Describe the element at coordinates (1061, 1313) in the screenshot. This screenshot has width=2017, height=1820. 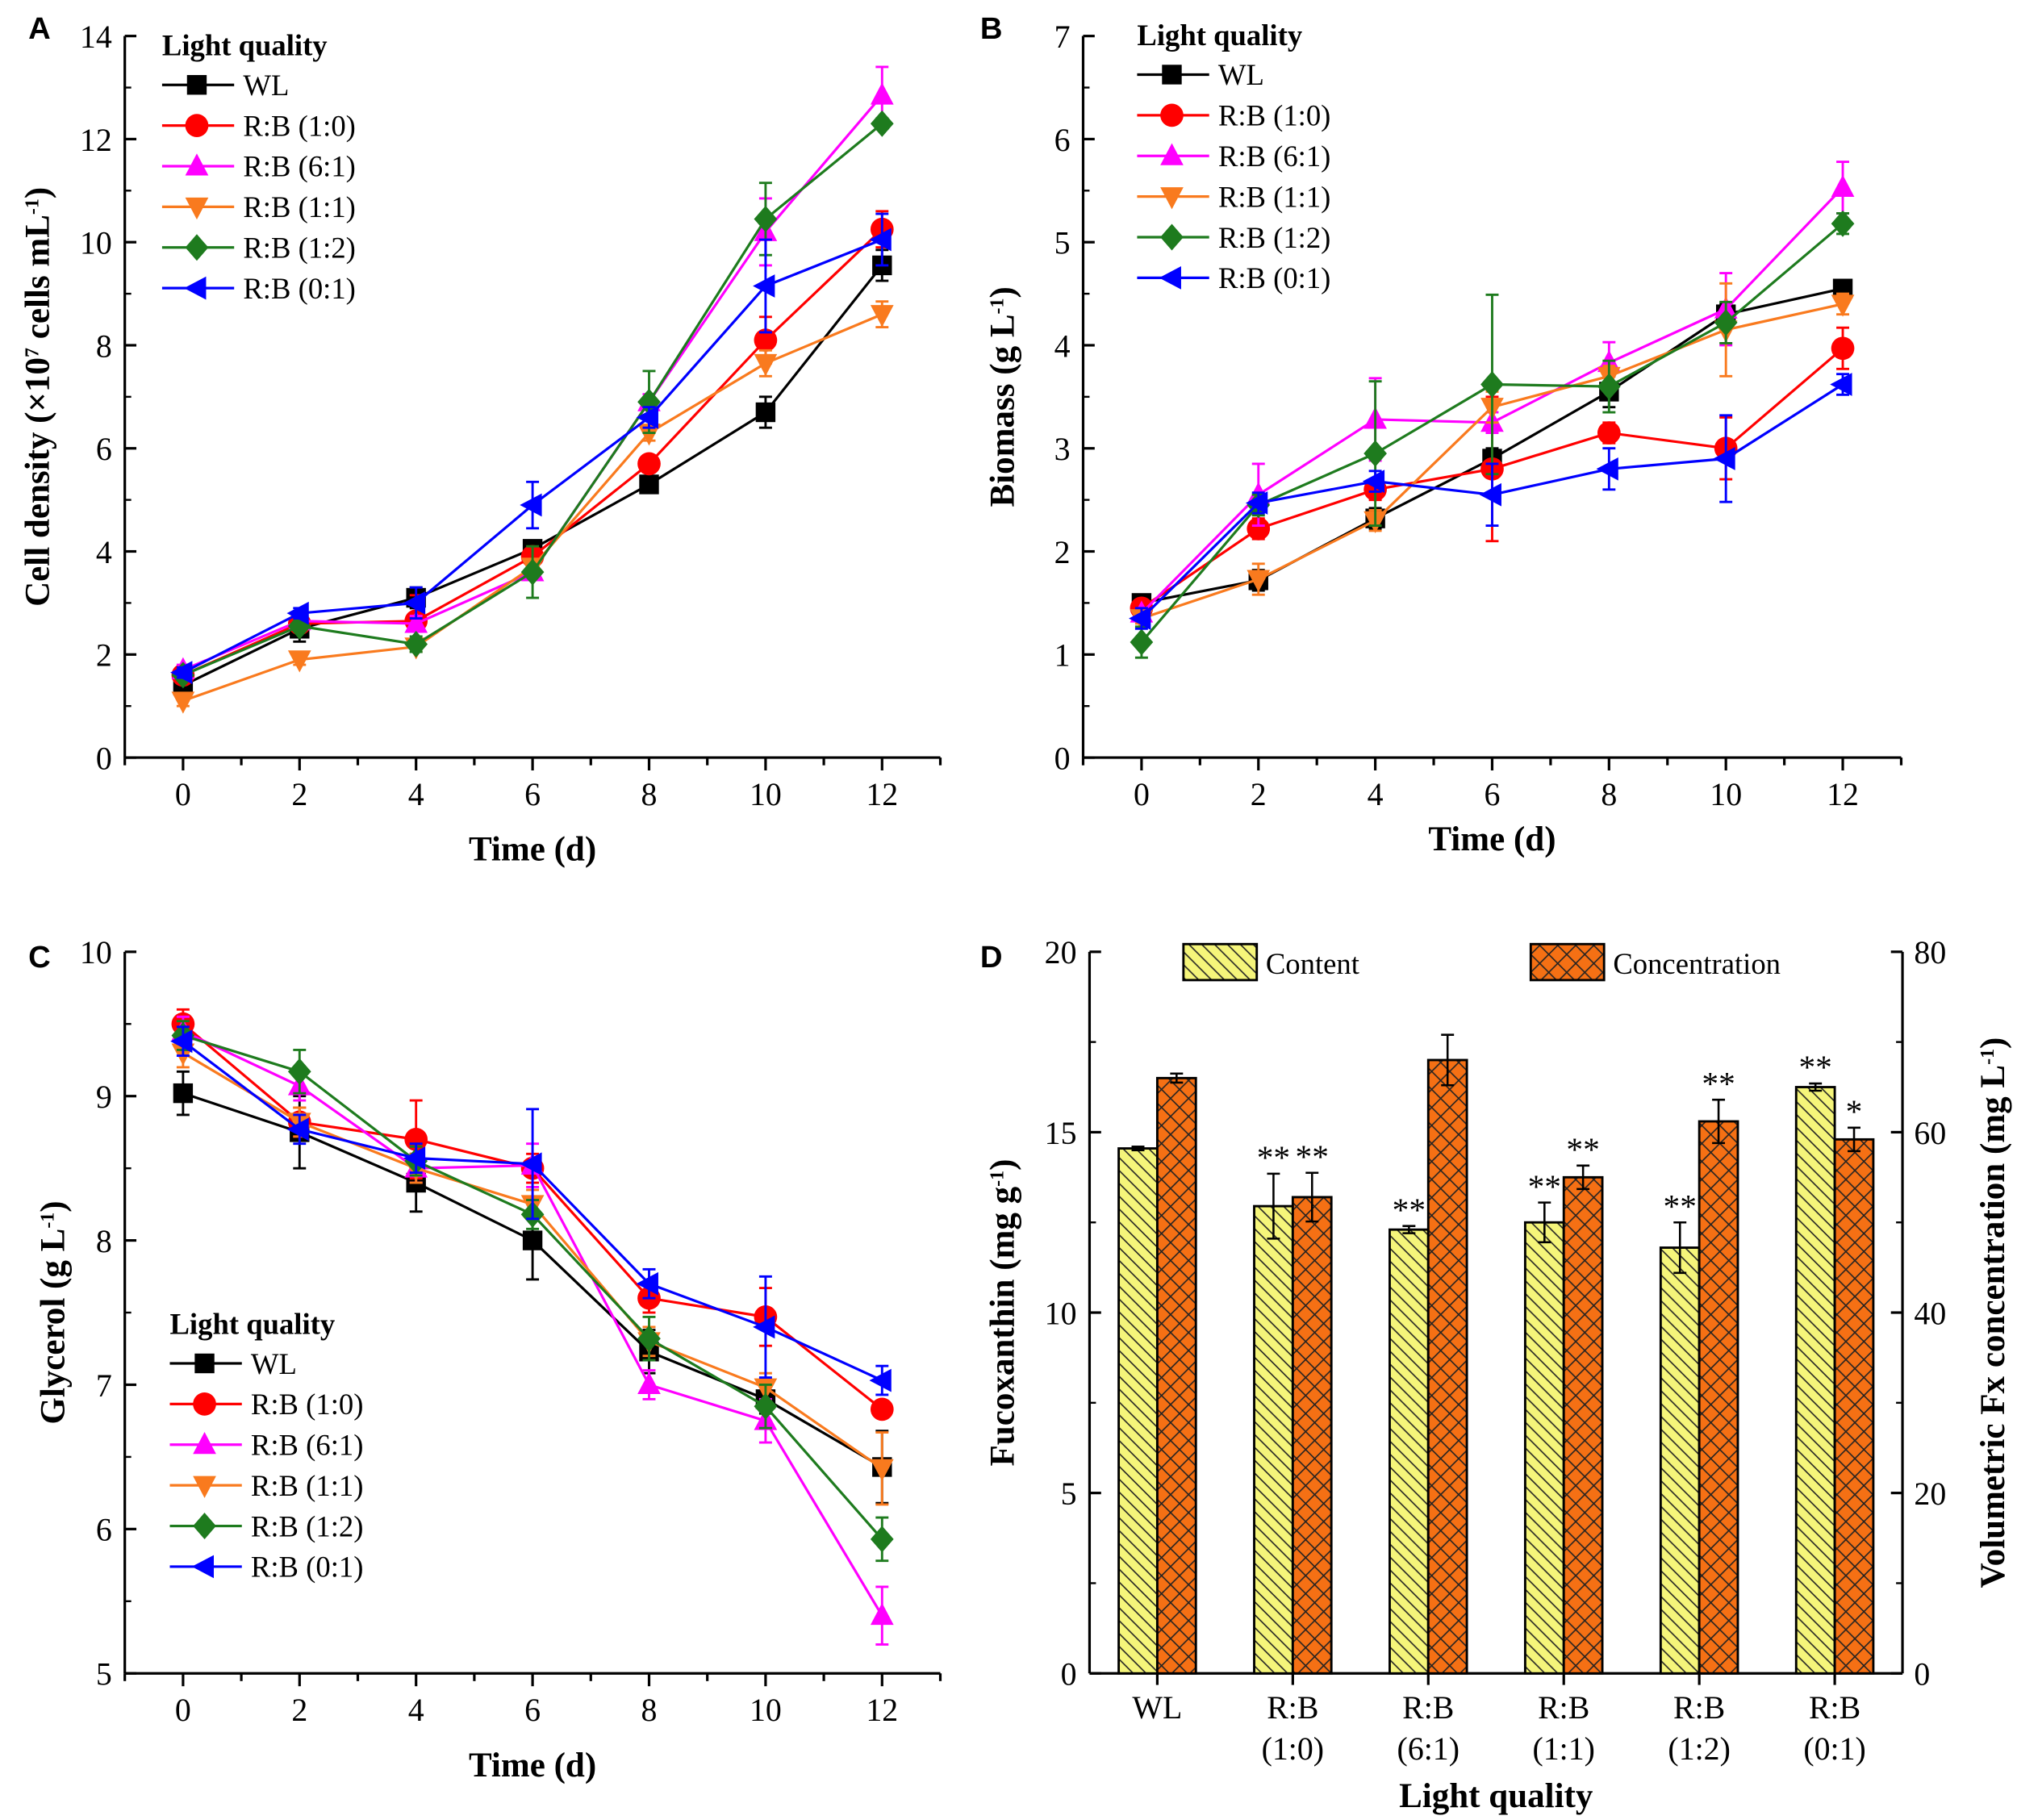
I see `y-tick-label: 10` at that location.